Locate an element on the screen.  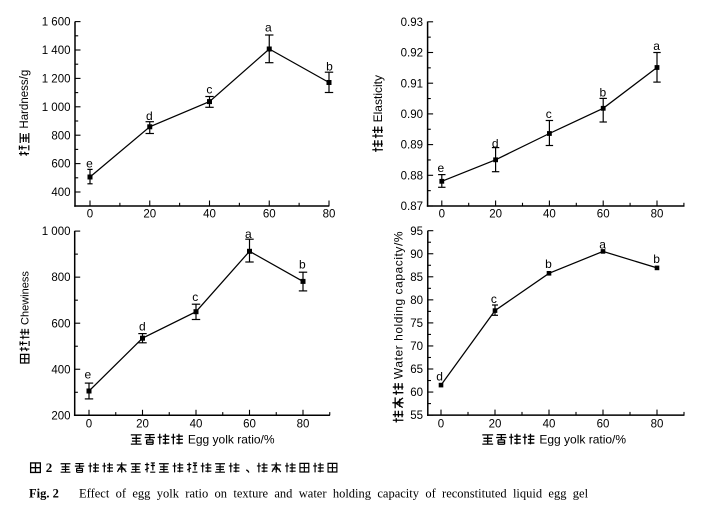
svg-text: Elasticity is located at coordinates (378, 98).